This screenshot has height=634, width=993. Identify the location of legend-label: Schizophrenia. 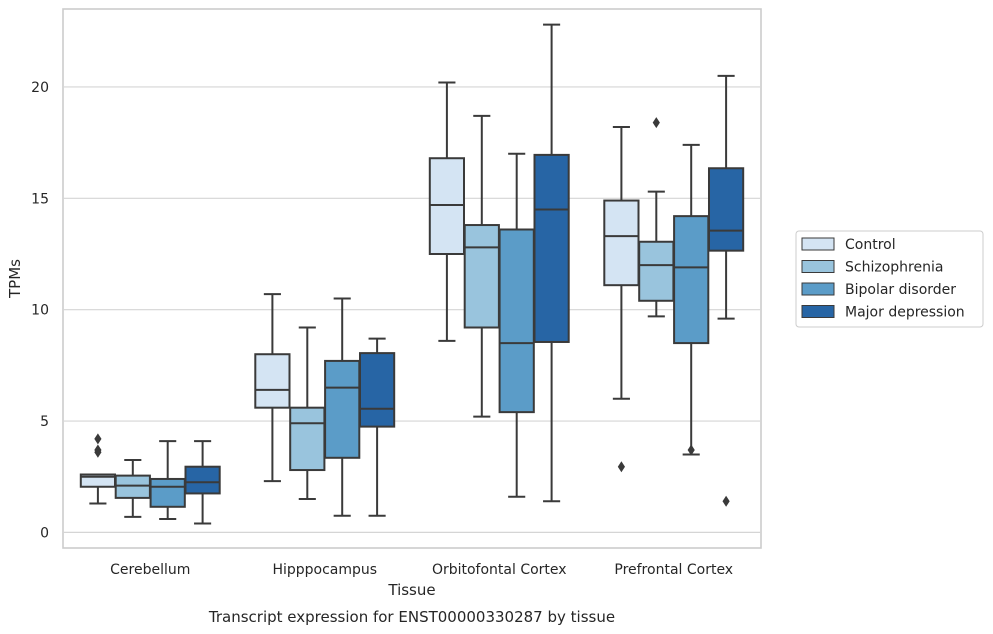
(894, 268).